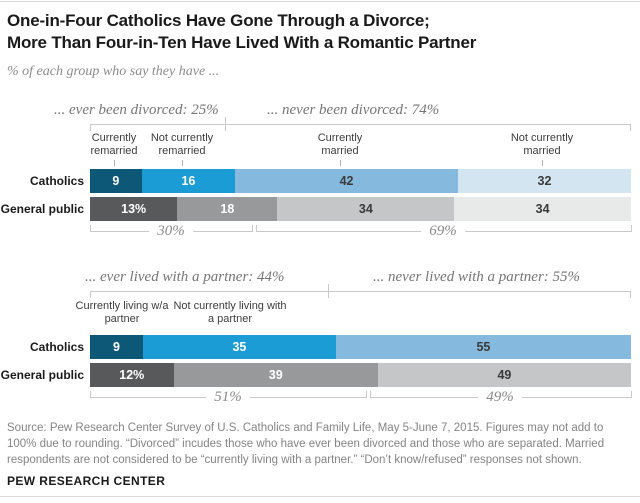 This screenshot has width=640, height=503. Describe the element at coordinates (443, 231) in the screenshot. I see `bracket-label-69: 69%` at that location.